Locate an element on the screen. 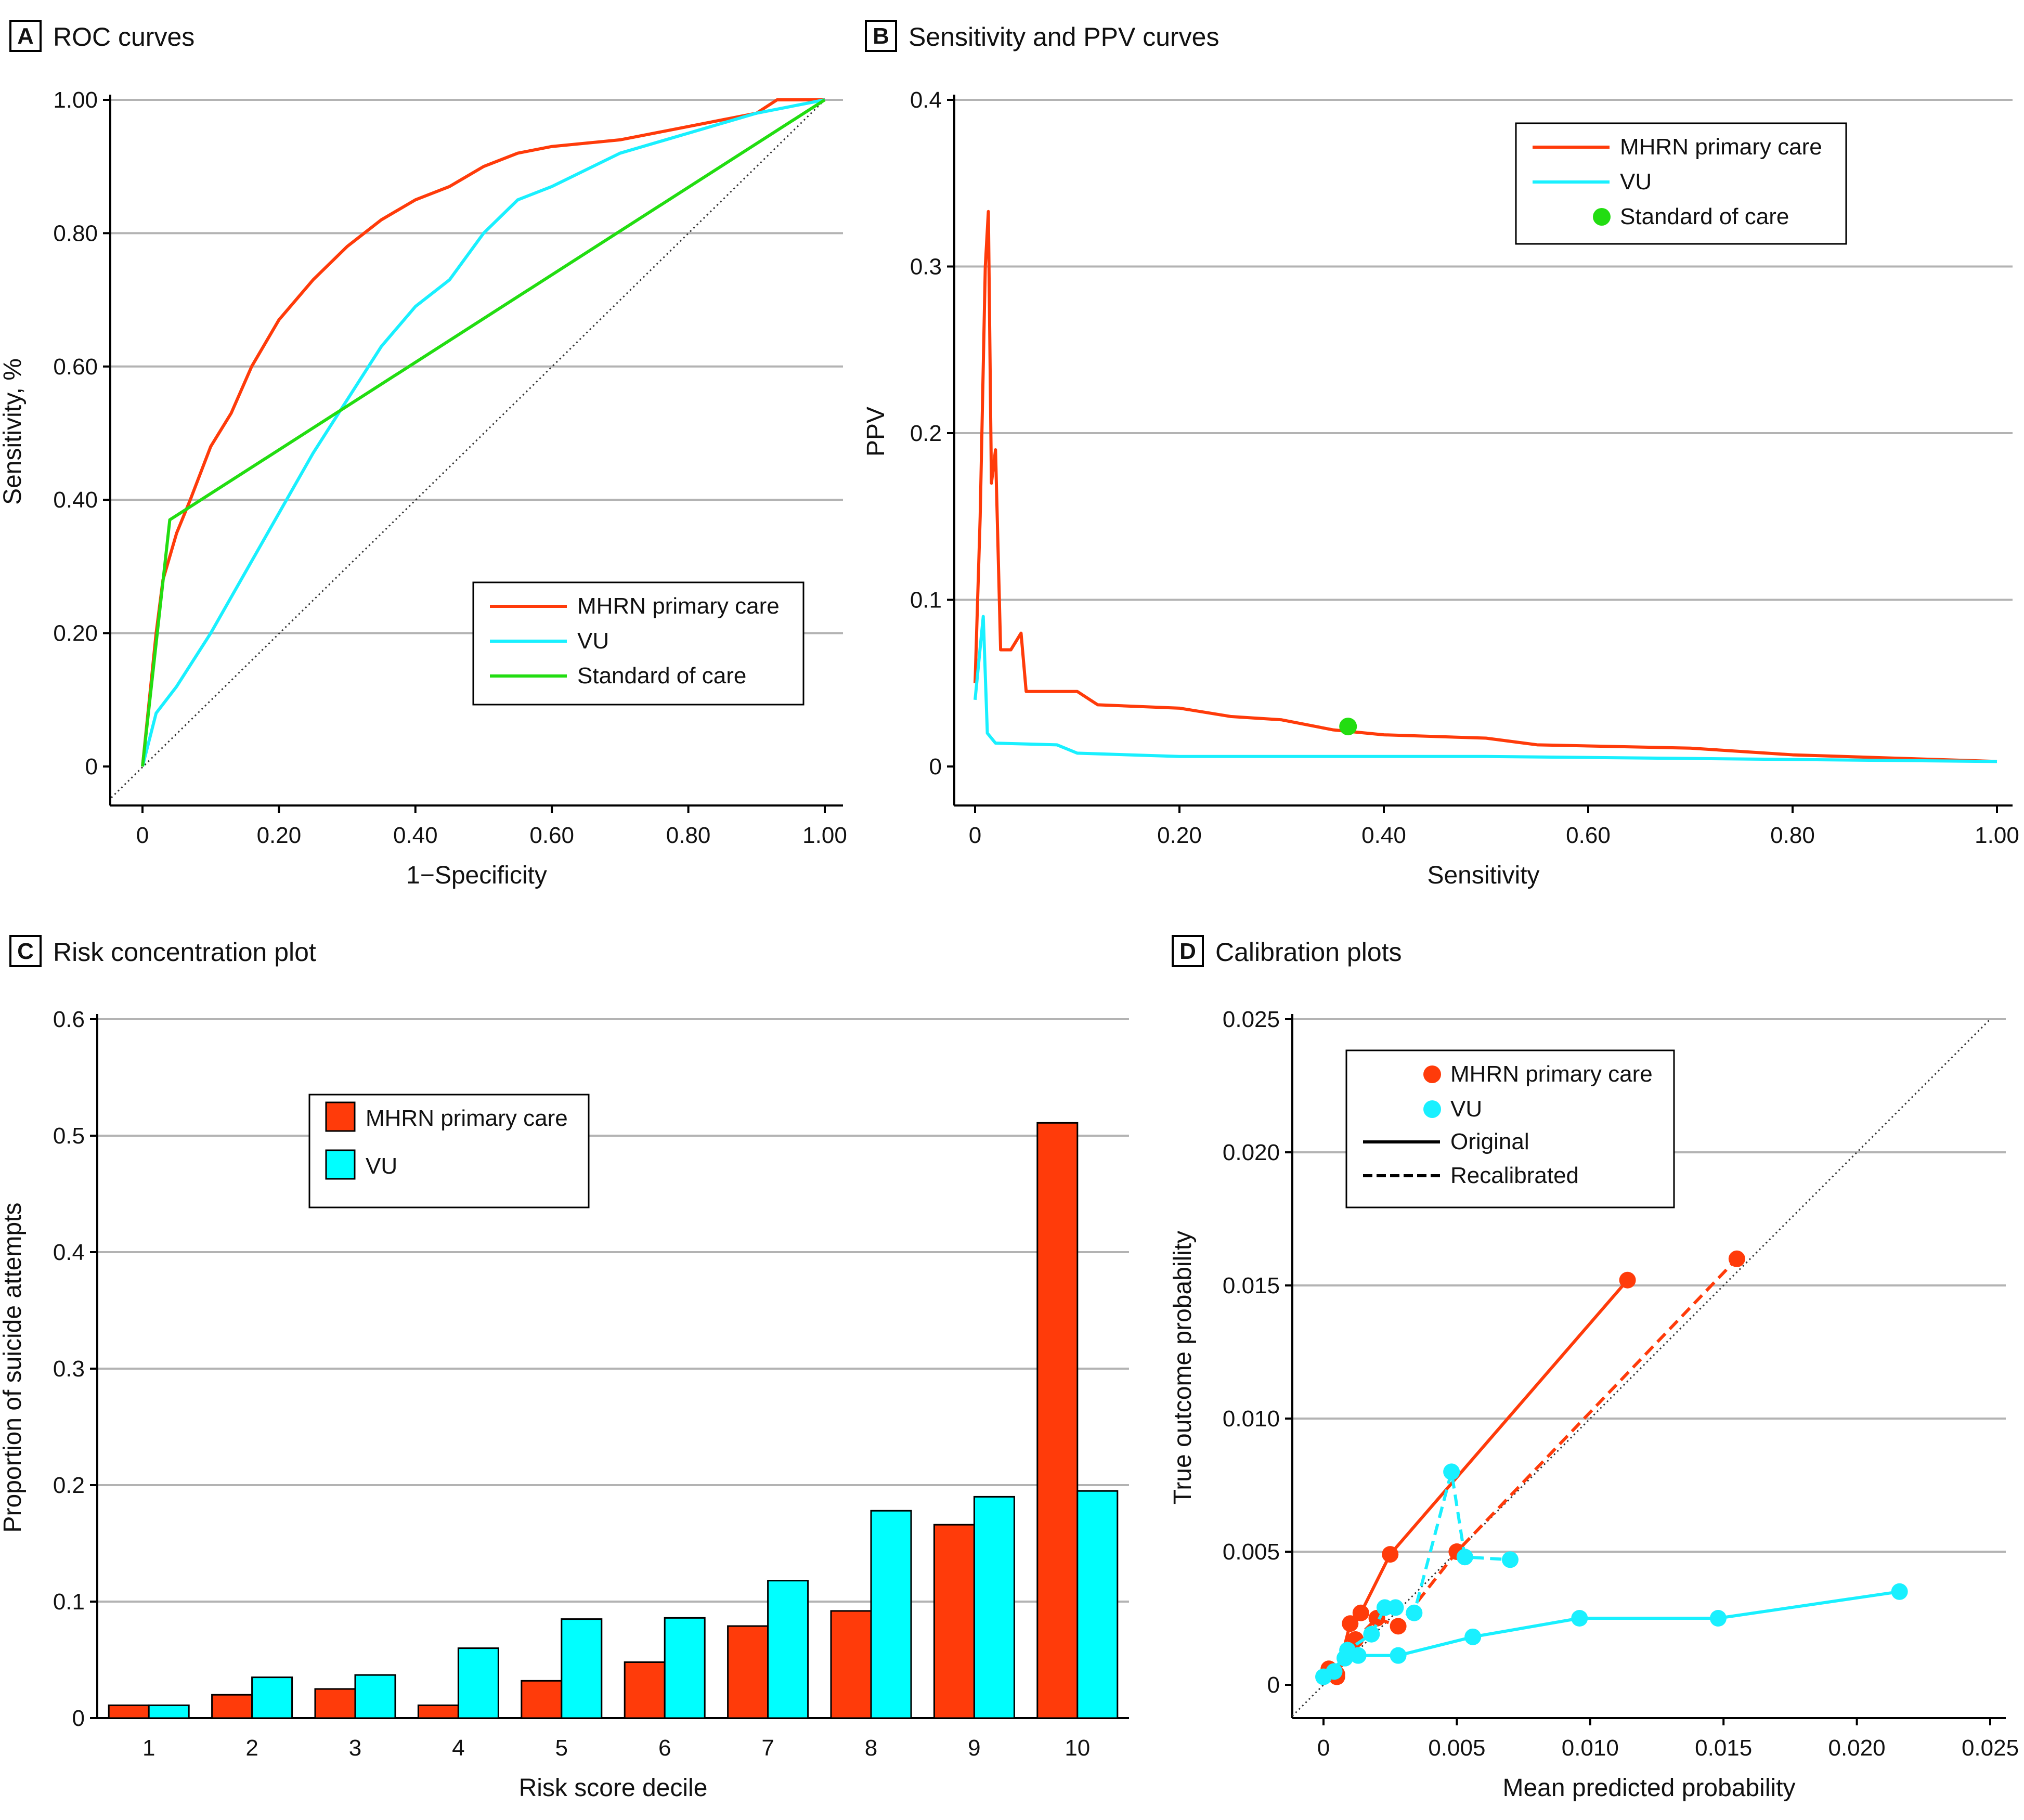 The width and height of the screenshot is (2024, 1820). x-axis-label: Sensitivity is located at coordinates (1483, 875).